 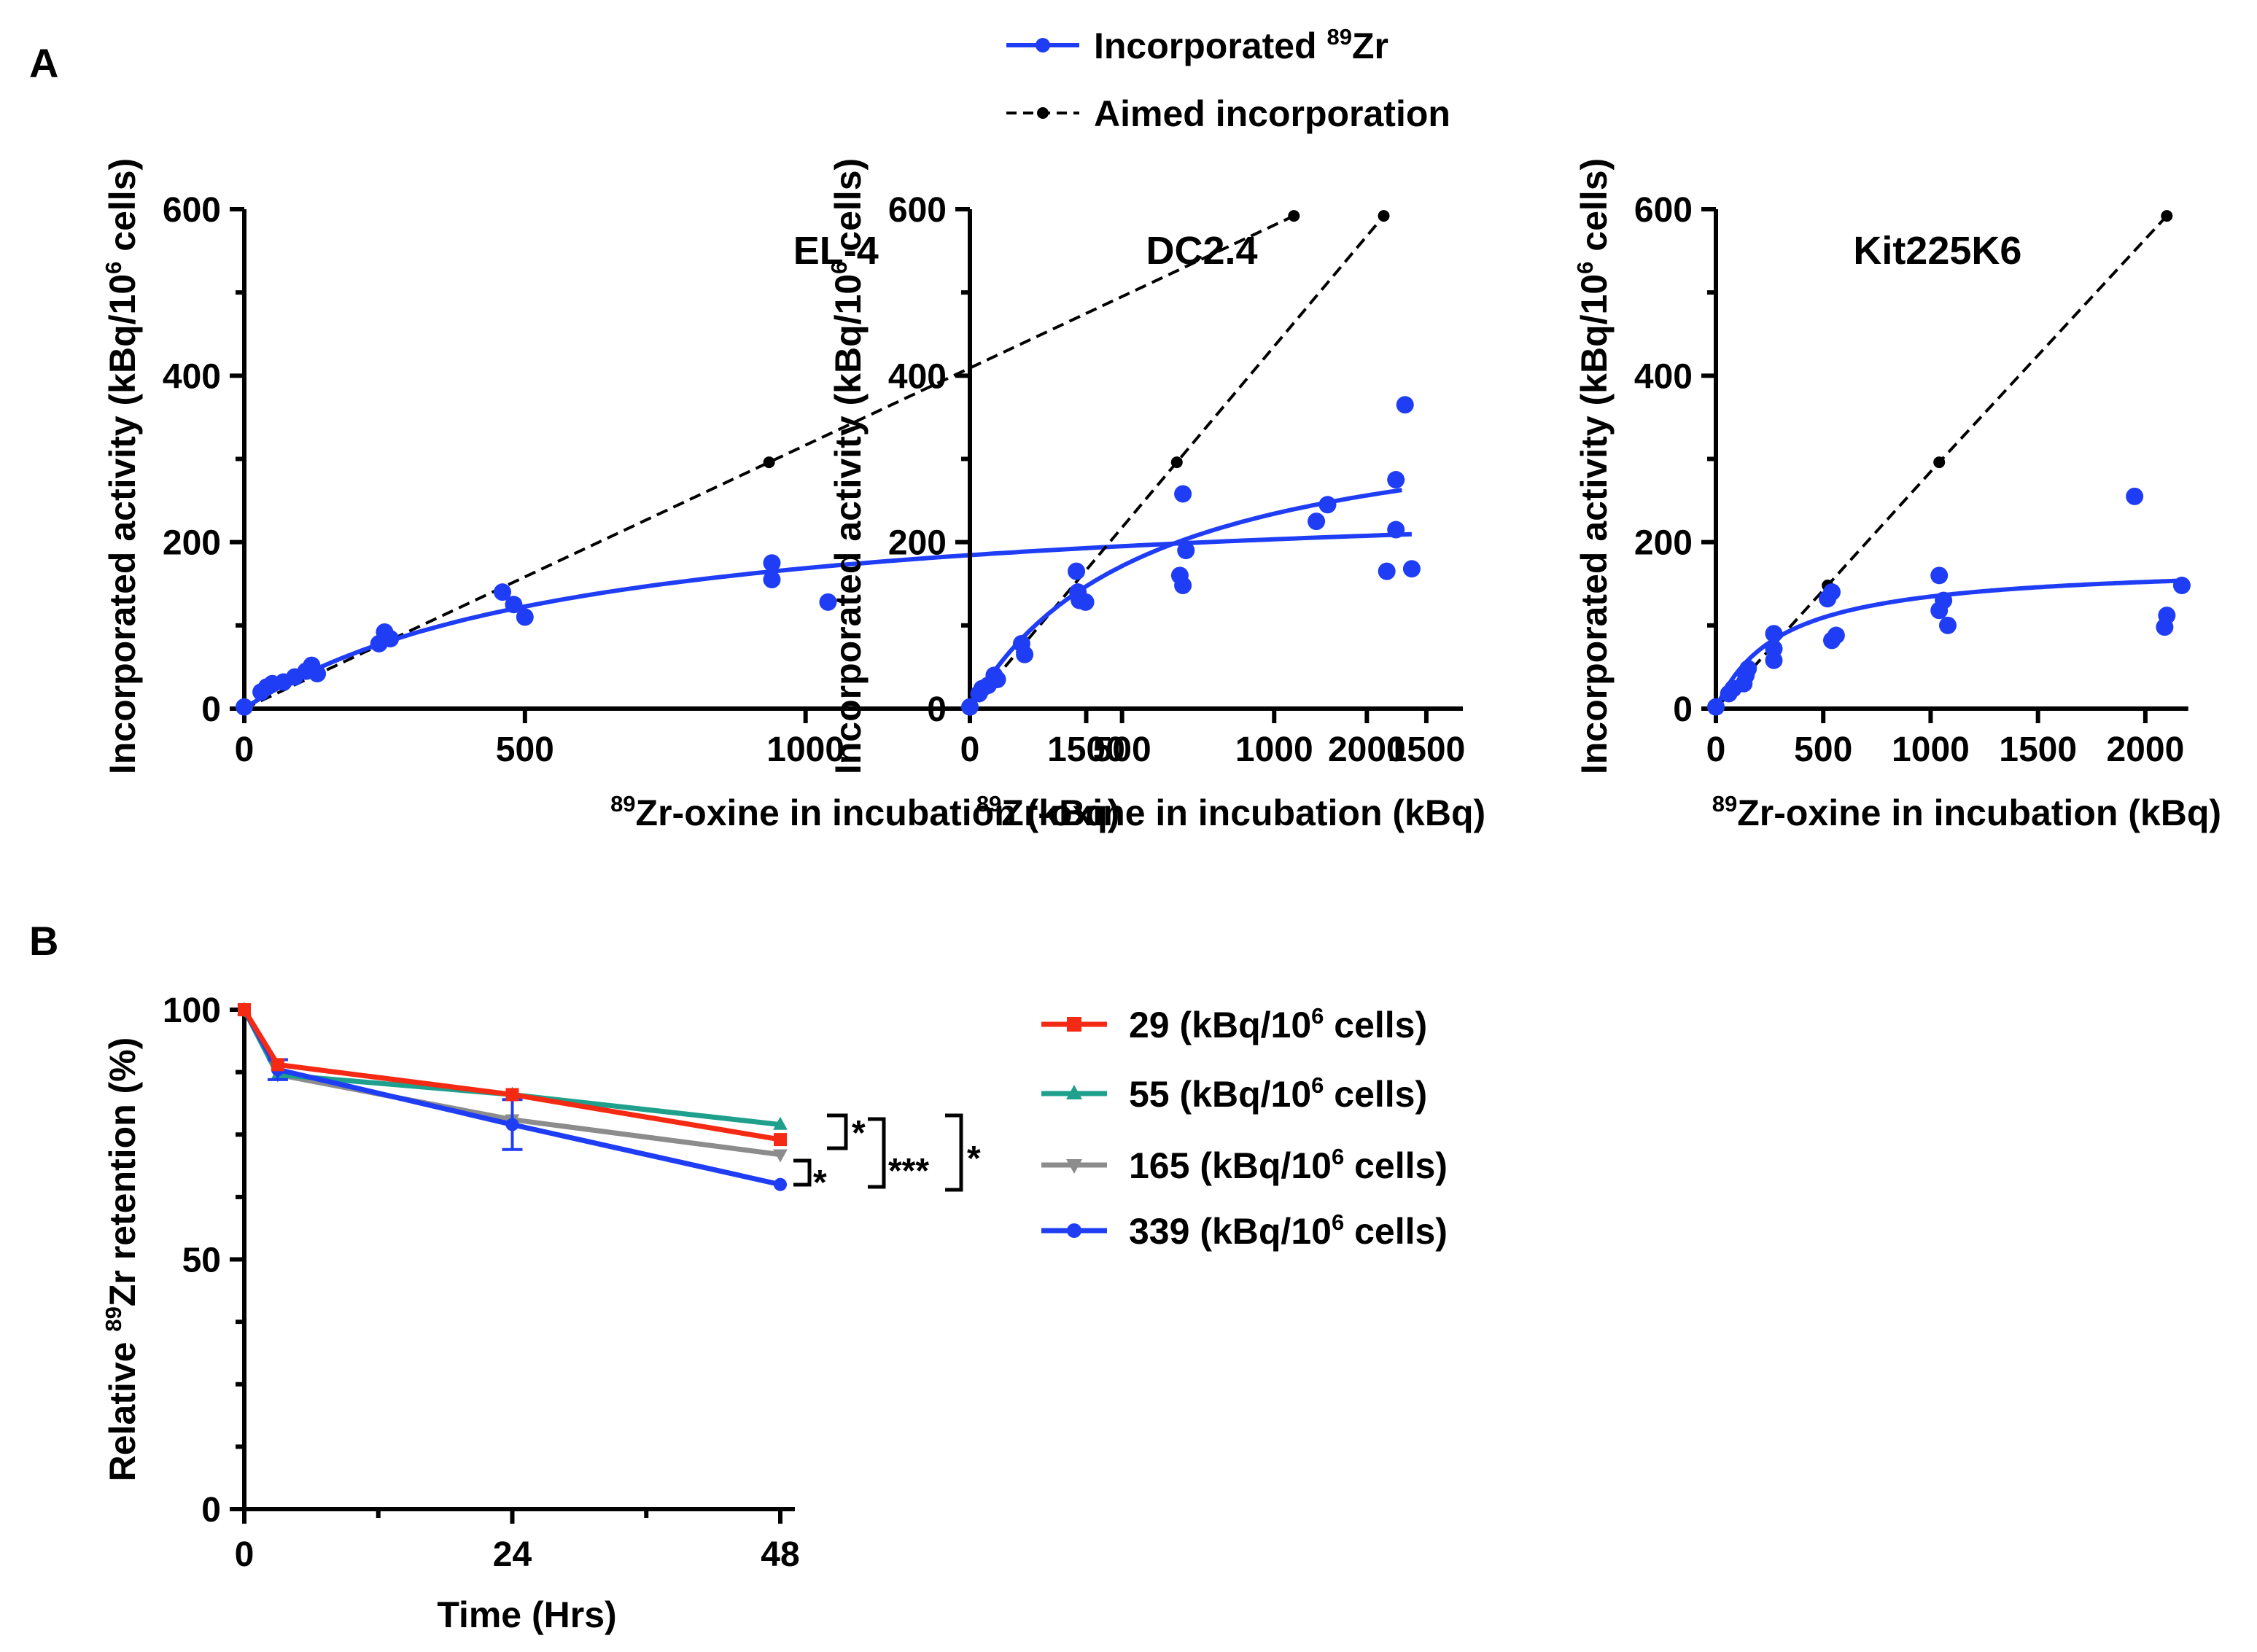 I want to click on legend-label: 29 (kBq/106 cells), so click(x=1278, y=1024).